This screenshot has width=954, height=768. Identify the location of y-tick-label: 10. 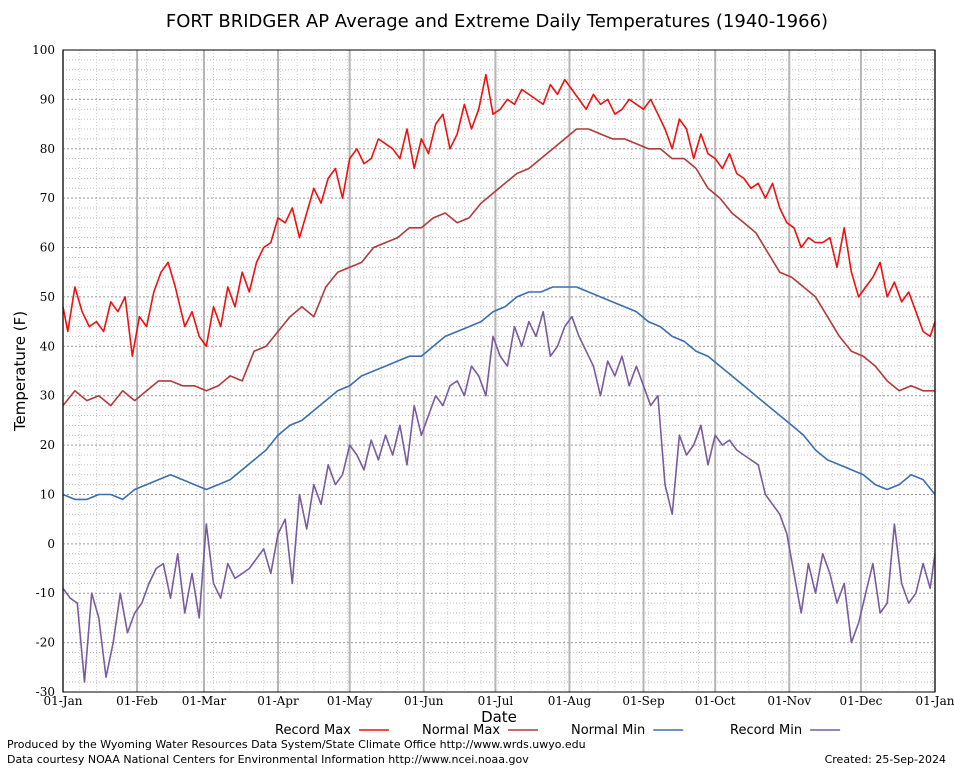
(47, 494).